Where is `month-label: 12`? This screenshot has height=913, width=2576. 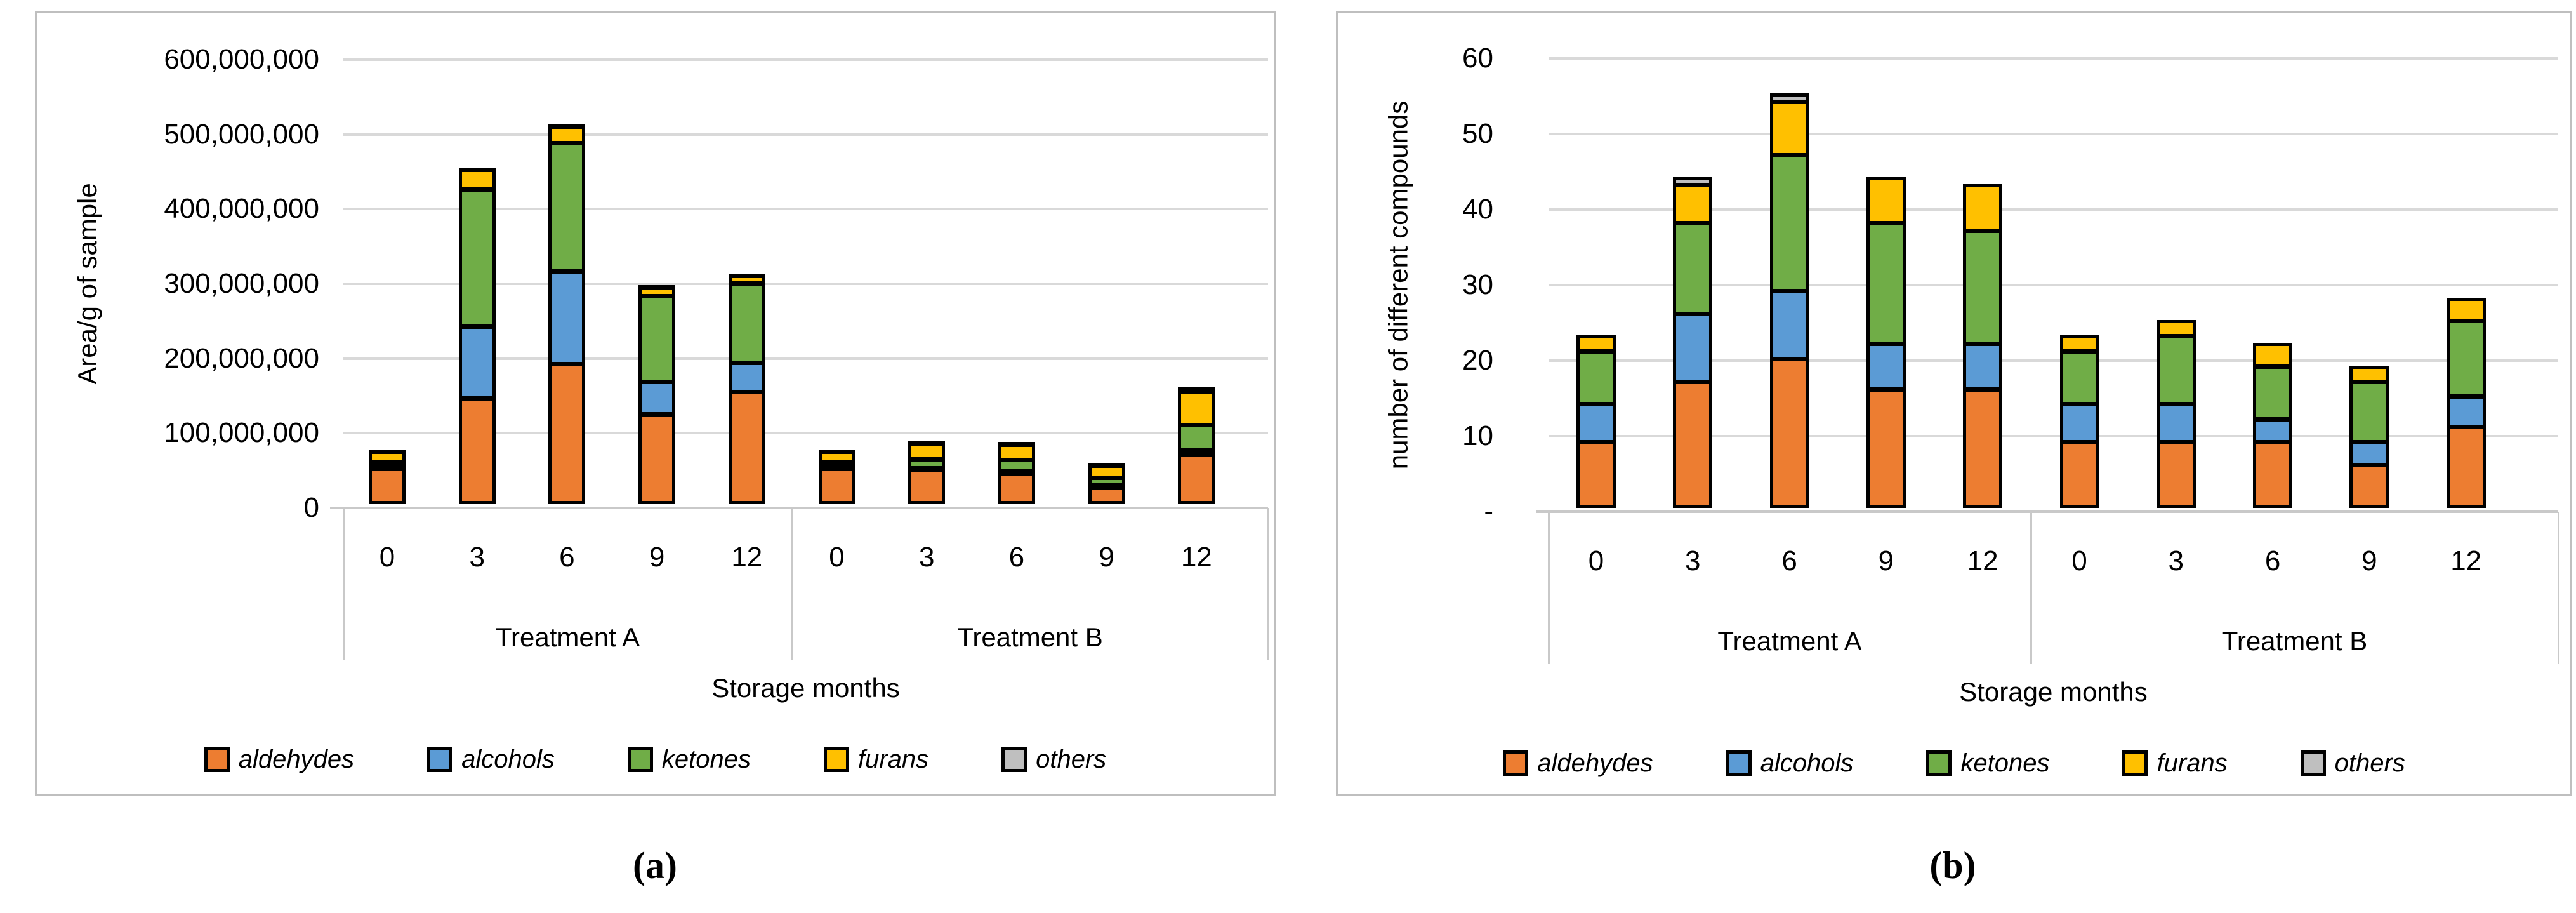
month-label: 12 is located at coordinates (1983, 560).